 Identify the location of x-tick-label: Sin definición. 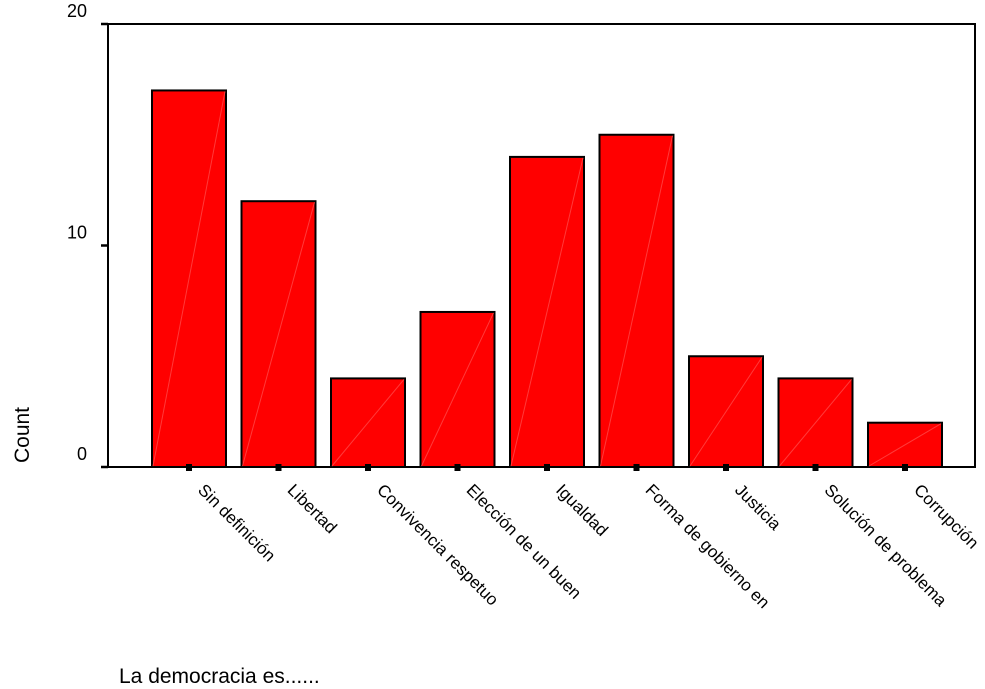
(236, 522).